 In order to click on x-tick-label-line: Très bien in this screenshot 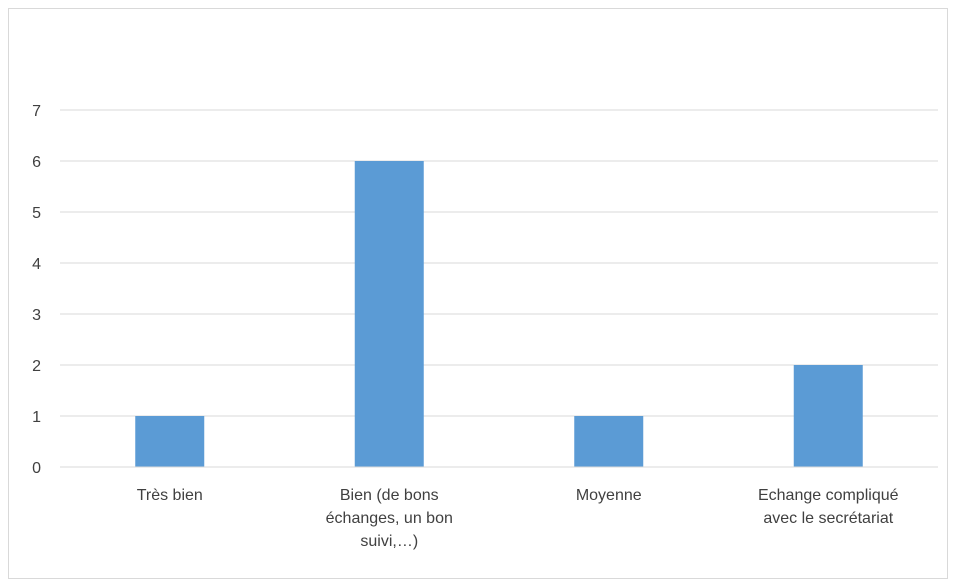, I will do `click(170, 495)`.